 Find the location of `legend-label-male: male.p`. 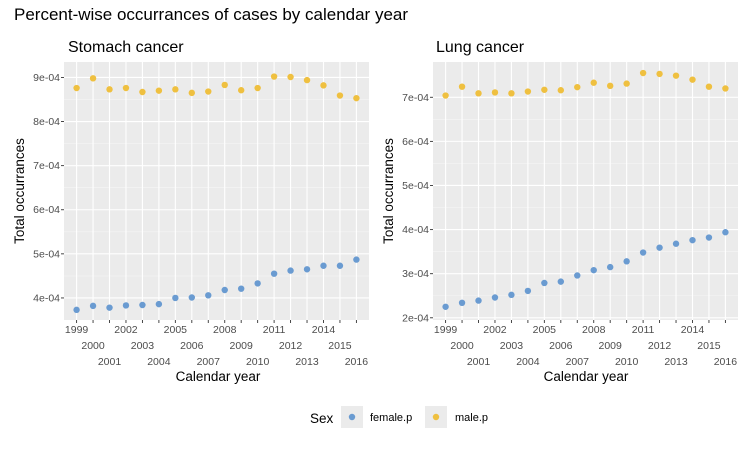

legend-label-male: male.p is located at coordinates (471, 418).